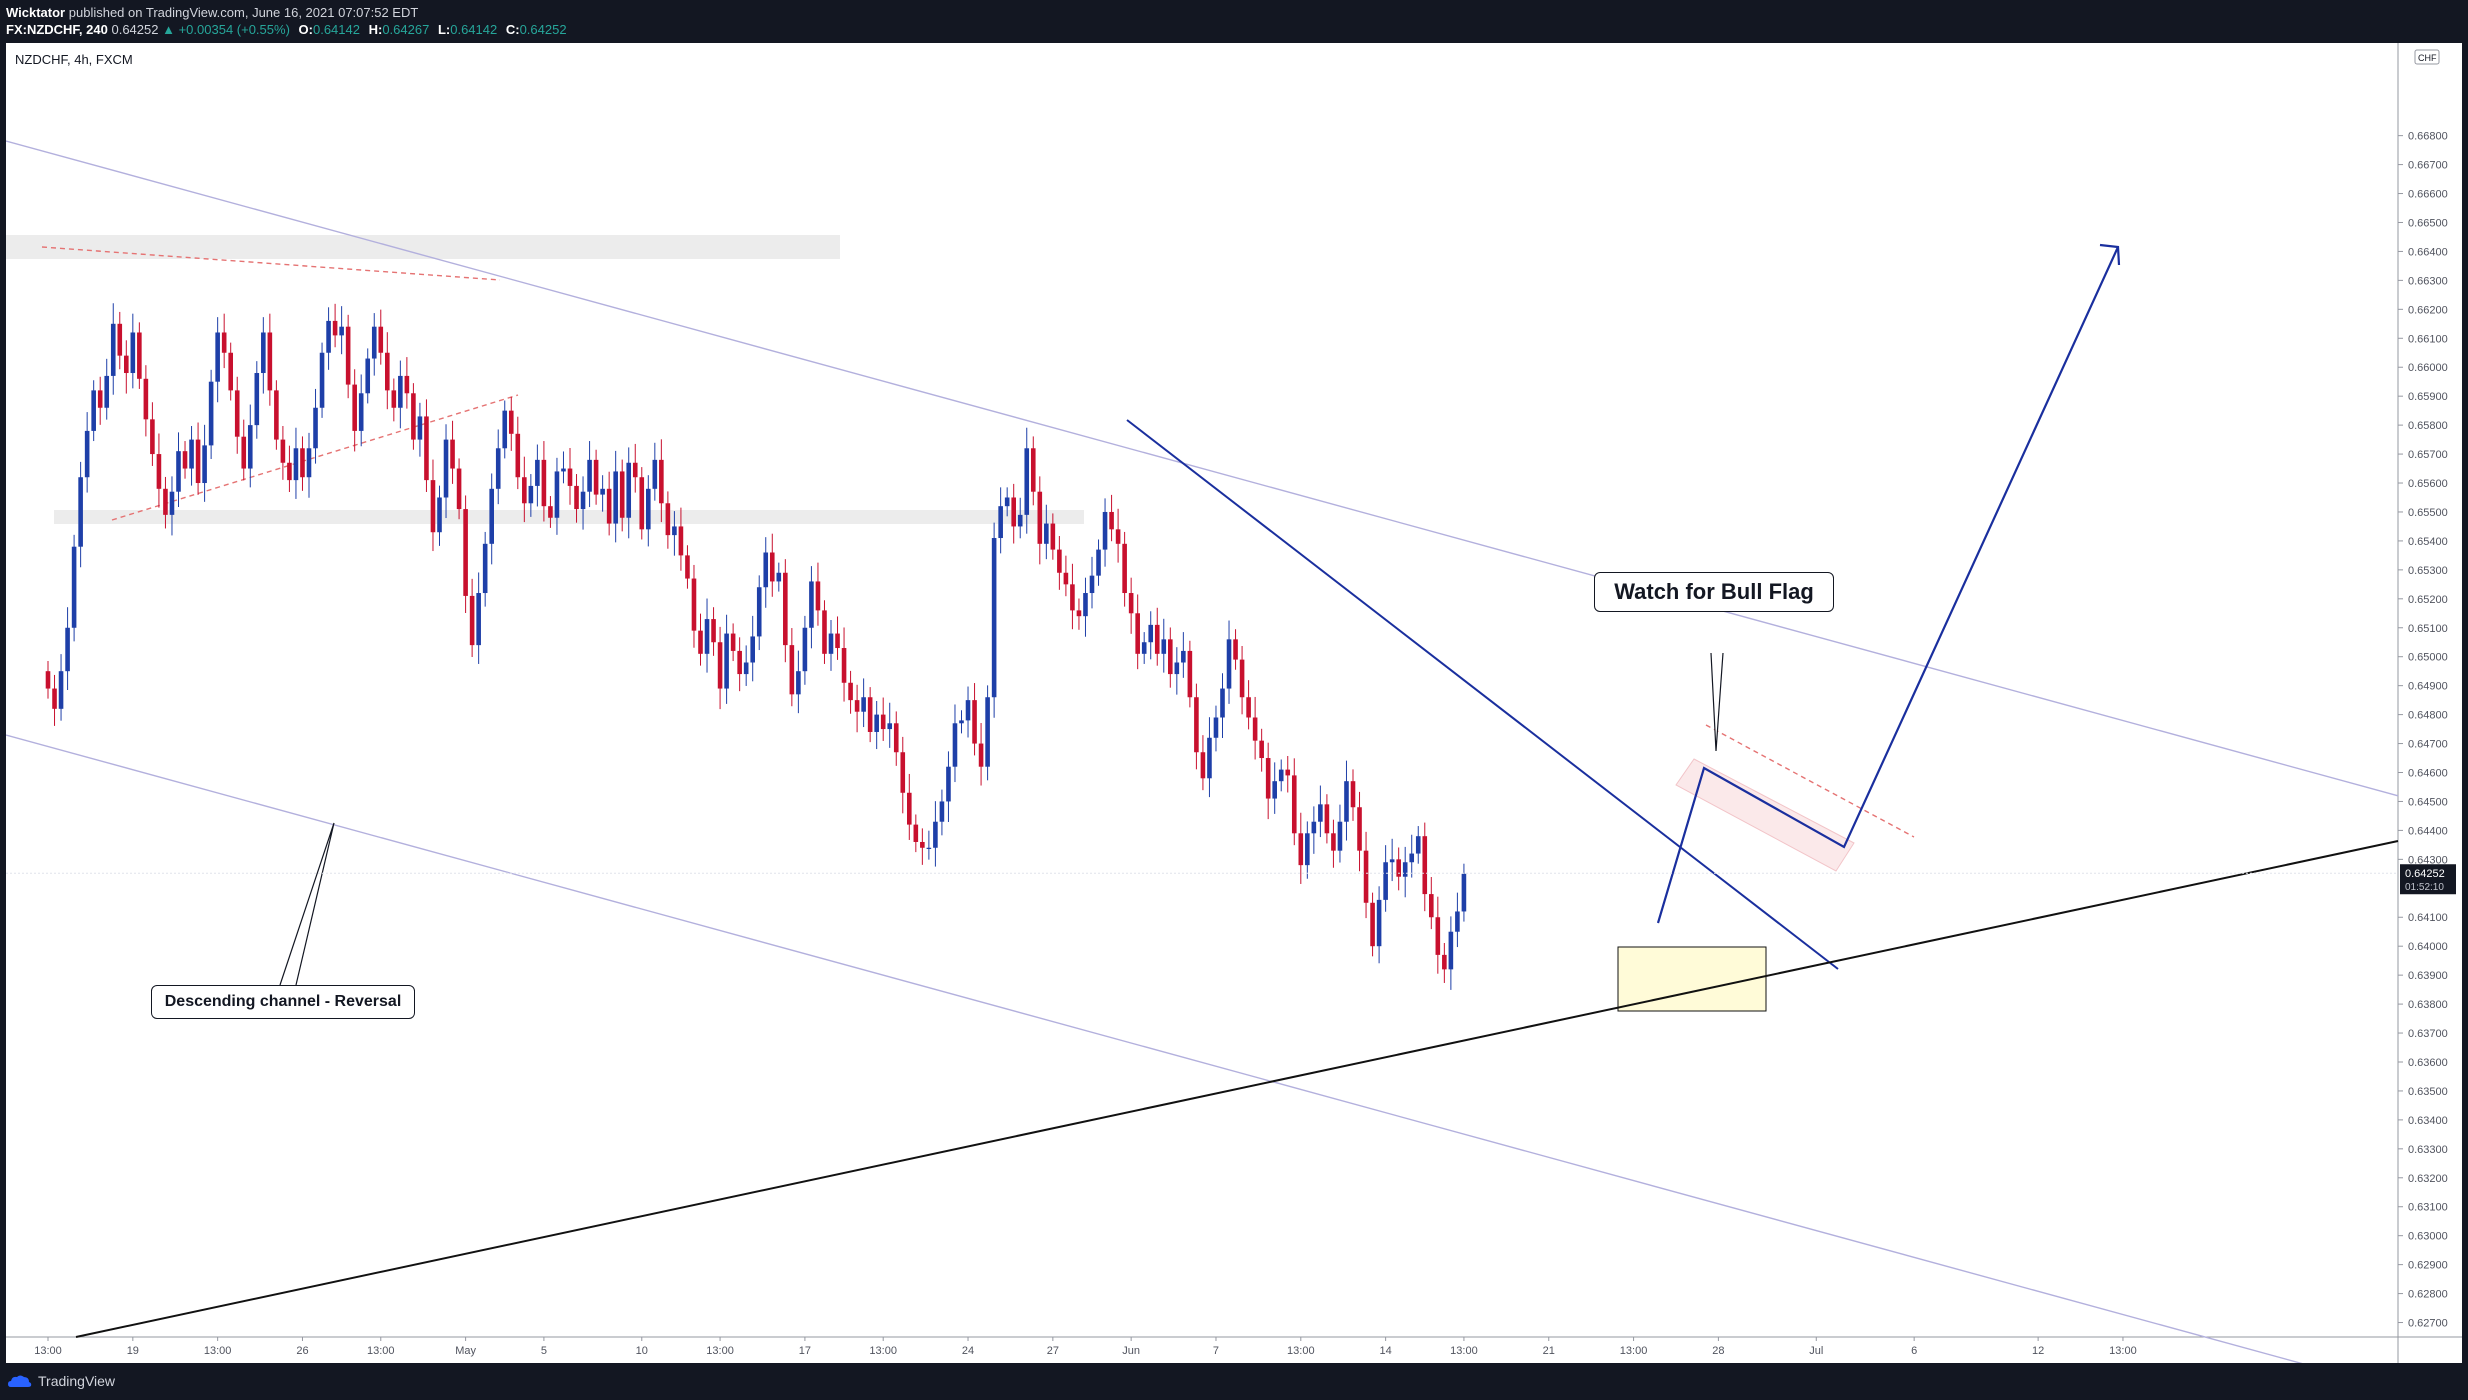  Describe the element at coordinates (2428, 947) in the screenshot. I see `y-axis-tick-label: 0.64000` at that location.